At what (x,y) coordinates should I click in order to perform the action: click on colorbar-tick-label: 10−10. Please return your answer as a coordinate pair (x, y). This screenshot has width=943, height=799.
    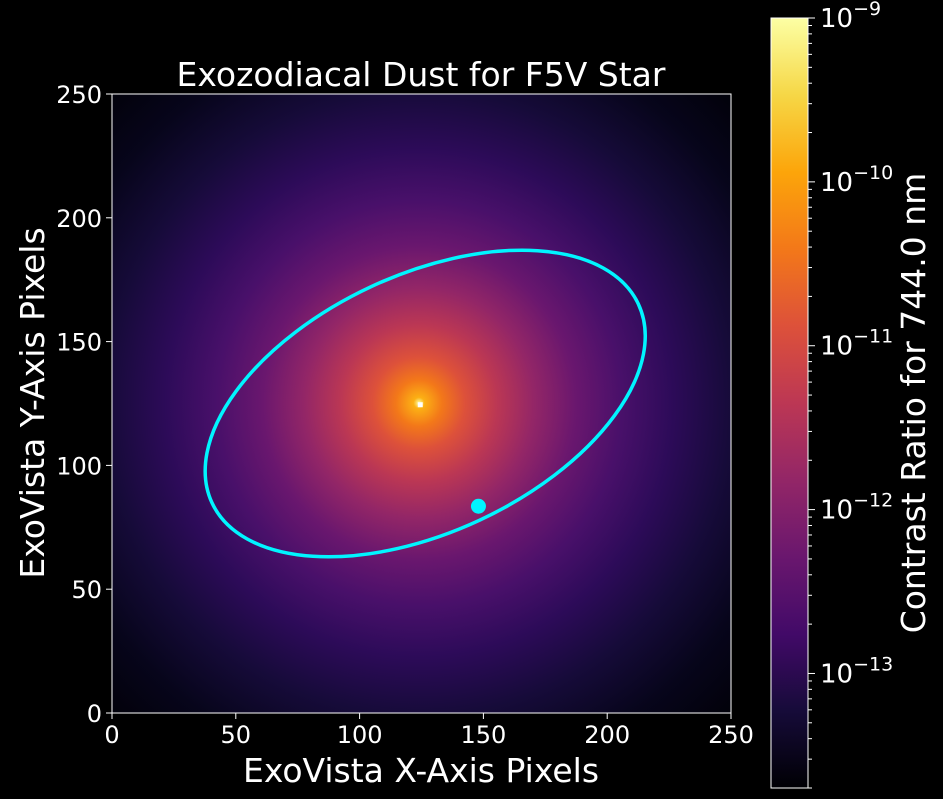
    Looking at the image, I should click on (856, 180).